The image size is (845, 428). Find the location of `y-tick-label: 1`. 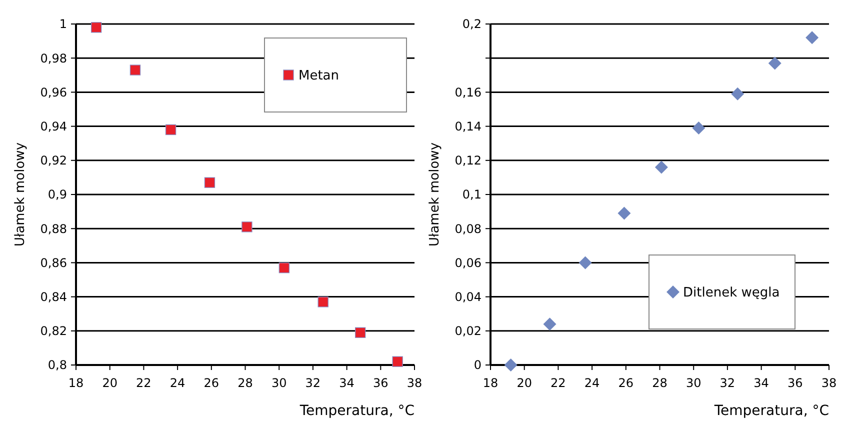

y-tick-label: 1 is located at coordinates (63, 24).